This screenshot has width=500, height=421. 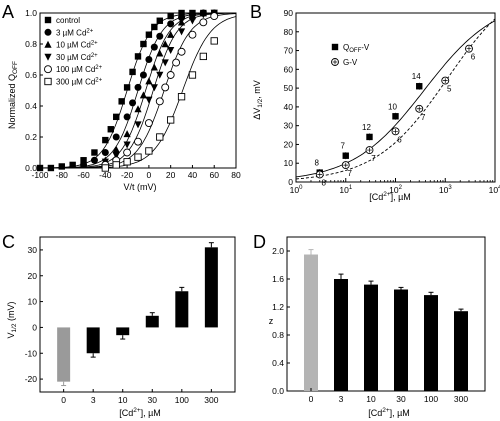 I want to click on legend-label-text: 30 µM Cd, so click(x=73, y=57).